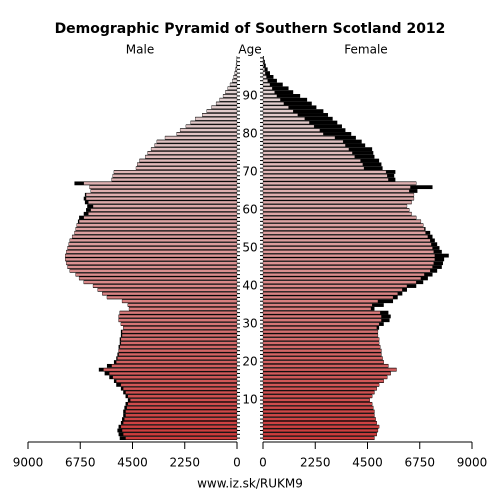  I want to click on y-tick-label: 40, so click(249, 286).